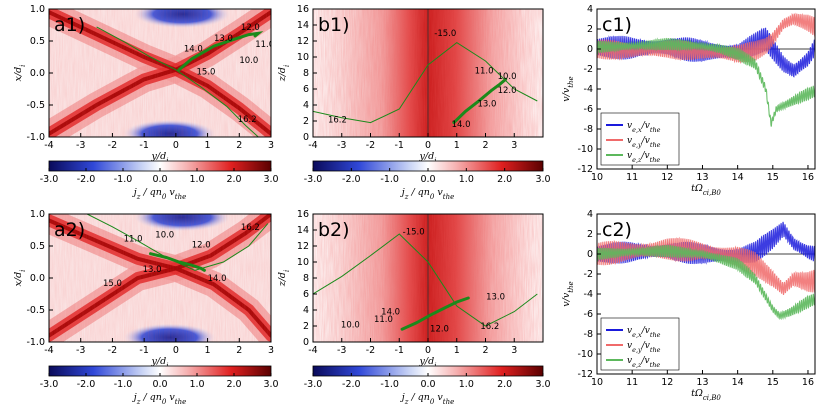 The height and width of the screenshot is (412, 822). I want to click on panel-label: b2), so click(334, 230).